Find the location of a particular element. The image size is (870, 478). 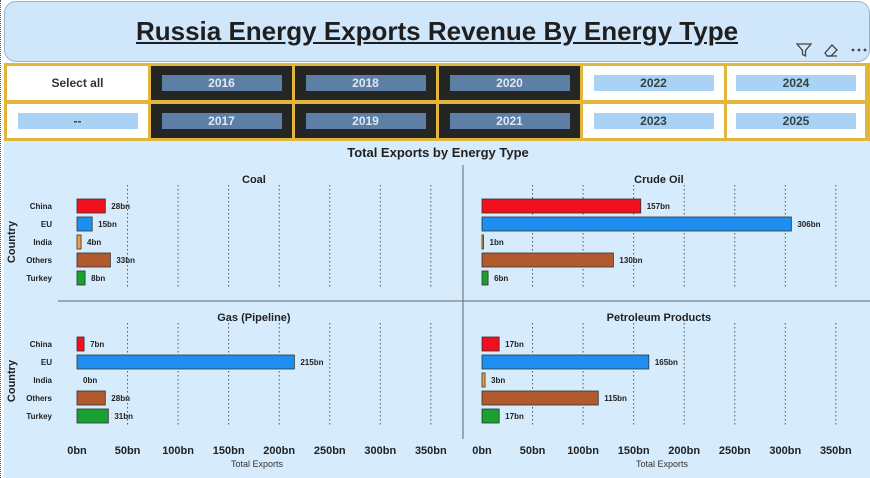

slicer-item-label: 2023 is located at coordinates (653, 121).